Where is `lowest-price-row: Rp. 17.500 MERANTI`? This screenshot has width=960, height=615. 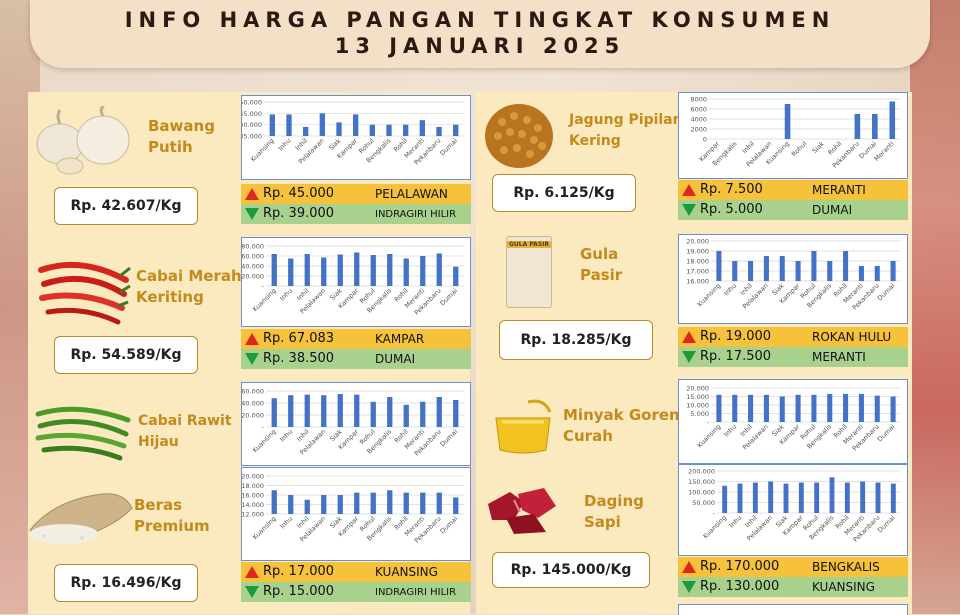
lowest-price-row: Rp. 17.500 MERANTI is located at coordinates (793, 357).